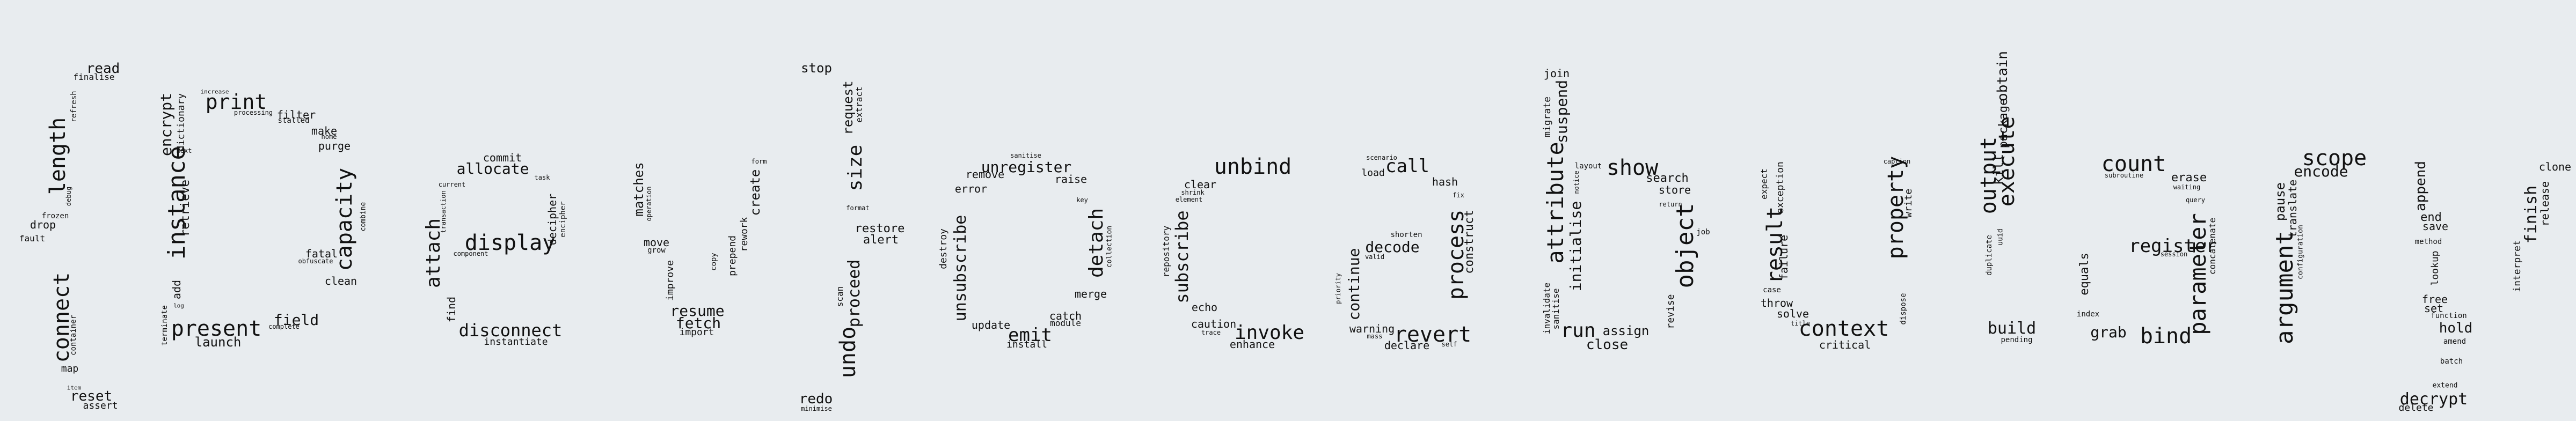 This screenshot has width=2576, height=421. What do you see at coordinates (1449, 344) in the screenshot?
I see `word-self: self` at bounding box center [1449, 344].